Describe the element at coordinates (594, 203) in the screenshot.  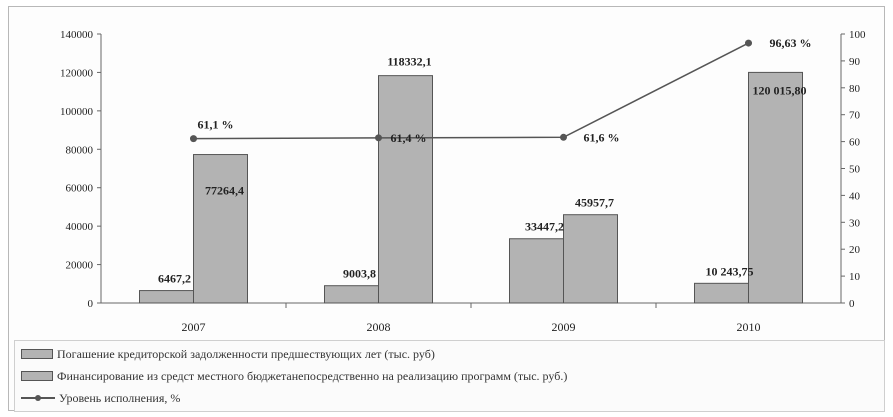
I see `bar-data-label: 45957,7` at that location.